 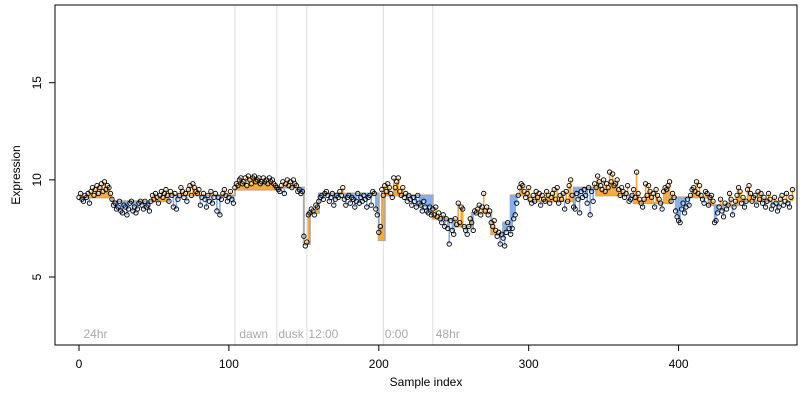 What do you see at coordinates (271, 334) in the screenshot?
I see `segment-labels: 24hr dawn dusk 12:00 0:00 48hr` at bounding box center [271, 334].